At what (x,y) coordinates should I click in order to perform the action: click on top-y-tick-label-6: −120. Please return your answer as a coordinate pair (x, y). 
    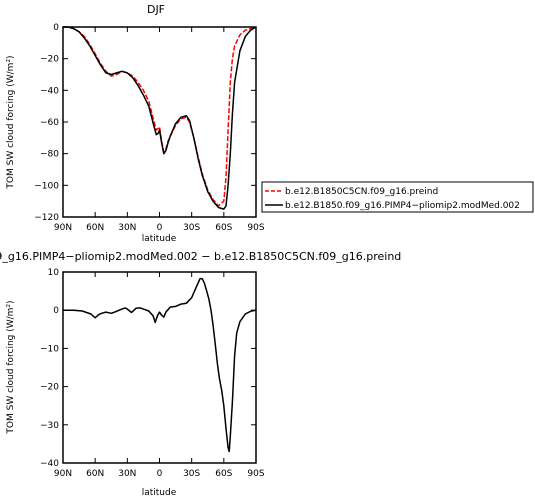
    Looking at the image, I should click on (46, 218).